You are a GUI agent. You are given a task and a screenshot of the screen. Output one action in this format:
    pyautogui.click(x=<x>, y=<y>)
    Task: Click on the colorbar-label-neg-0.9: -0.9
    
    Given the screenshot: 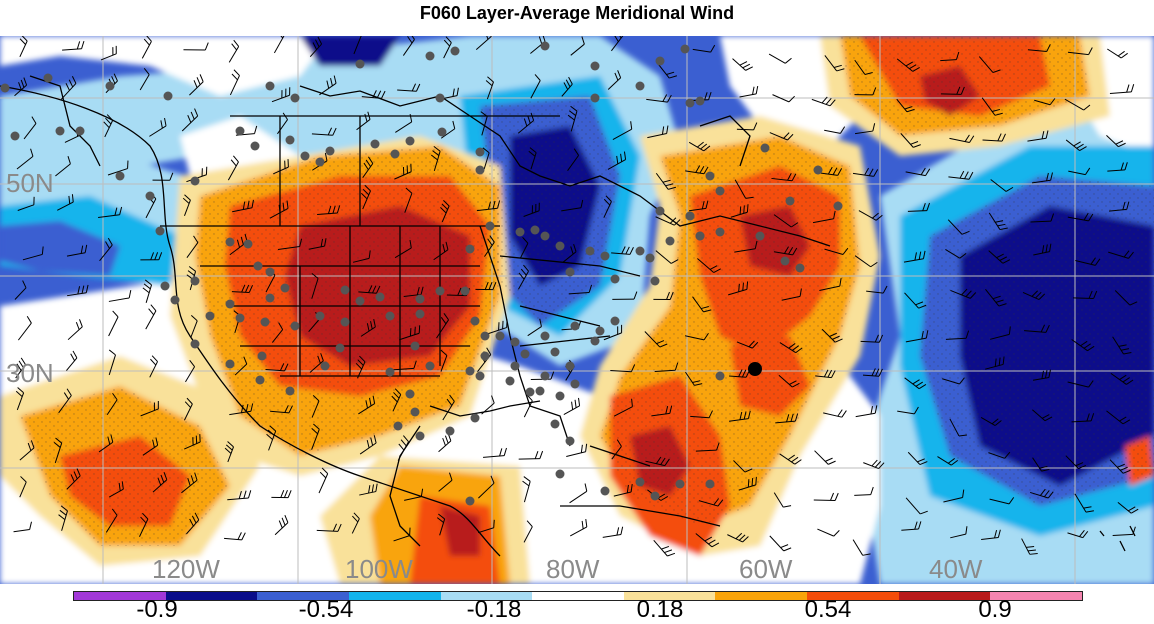 What is the action you would take?
    pyautogui.click(x=156, y=610)
    